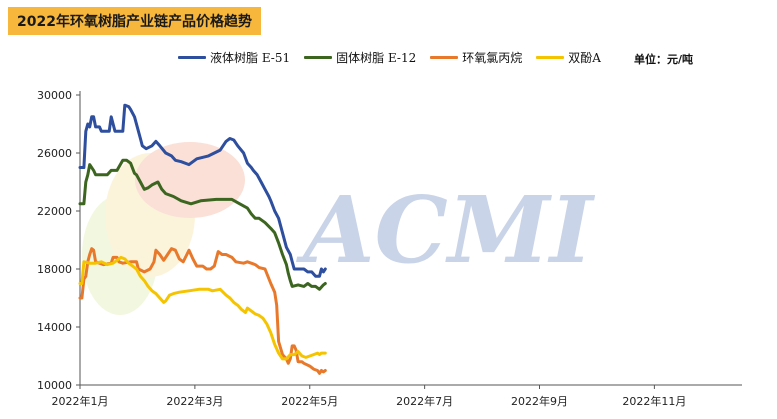 The image size is (777, 419). I want to click on y-tick-label: 30000, so click(54, 95).